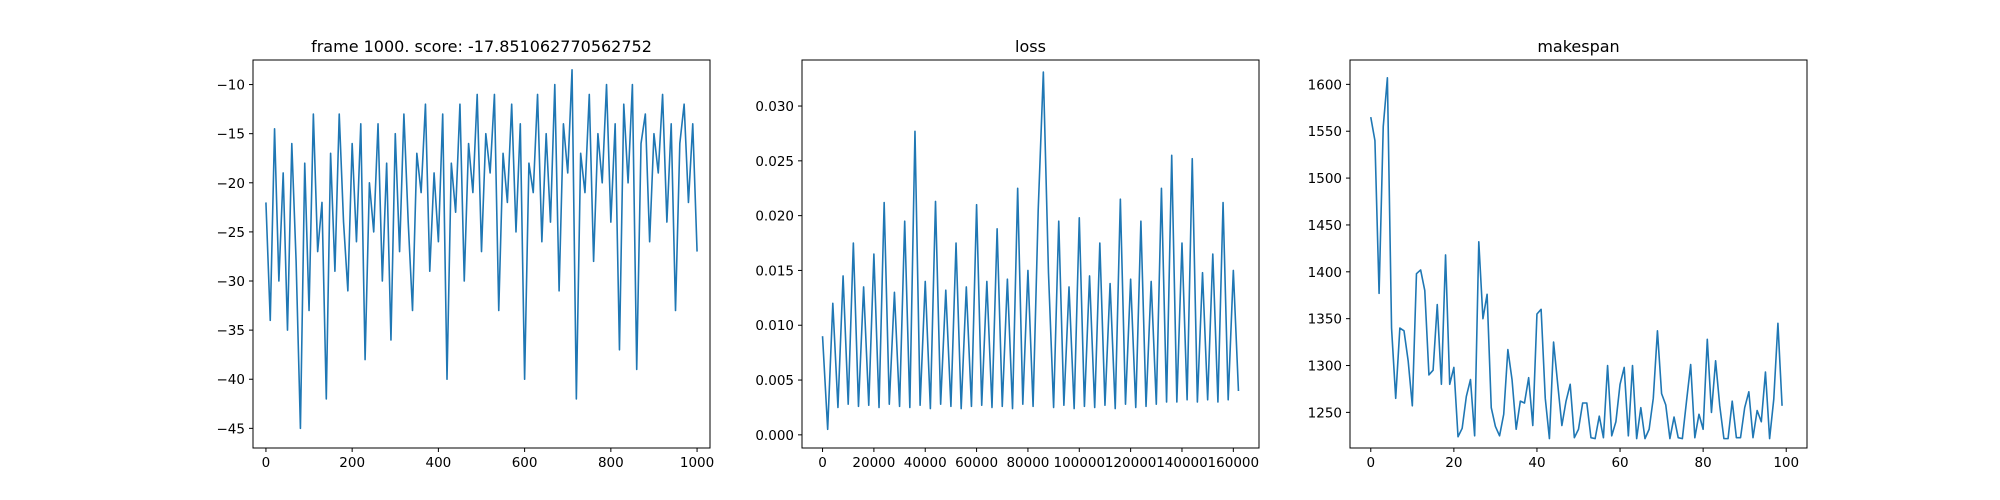 The width and height of the screenshot is (2000, 500). Describe the element at coordinates (774, 436) in the screenshot. I see `y-tick-label: 0.000` at that location.